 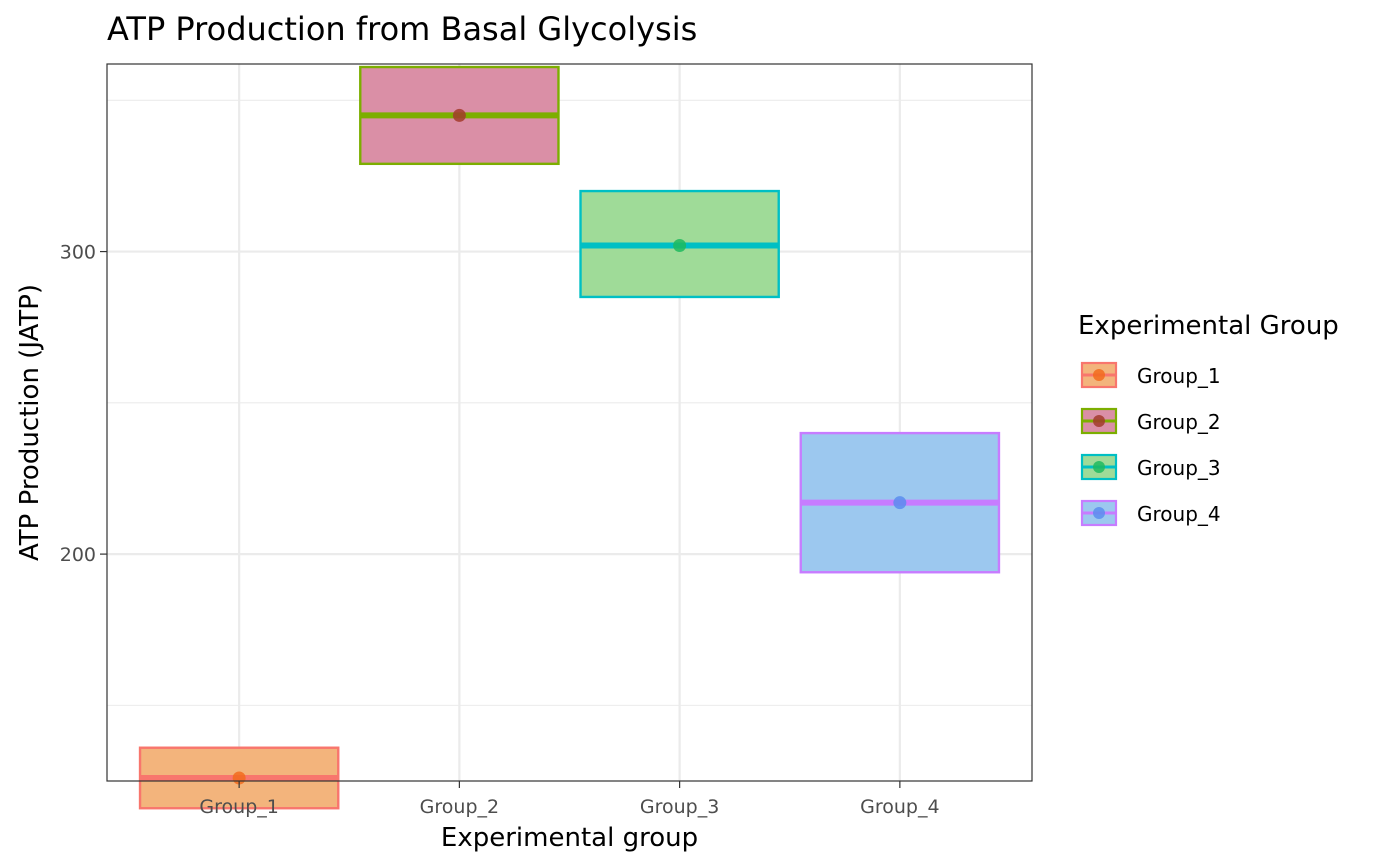 I want to click on y-tick-label: 300, so click(x=78, y=253).